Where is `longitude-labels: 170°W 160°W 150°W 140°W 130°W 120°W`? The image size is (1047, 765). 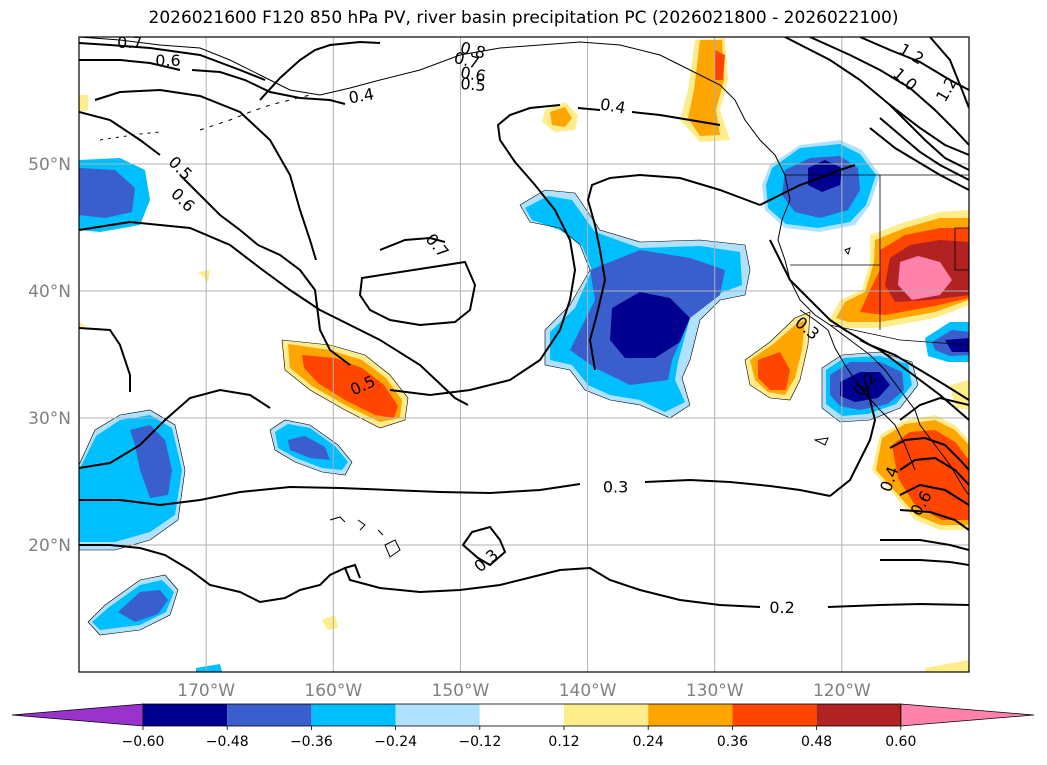 longitude-labels: 170°W 160°W 150°W 140°W 130°W 120°W is located at coordinates (524, 691).